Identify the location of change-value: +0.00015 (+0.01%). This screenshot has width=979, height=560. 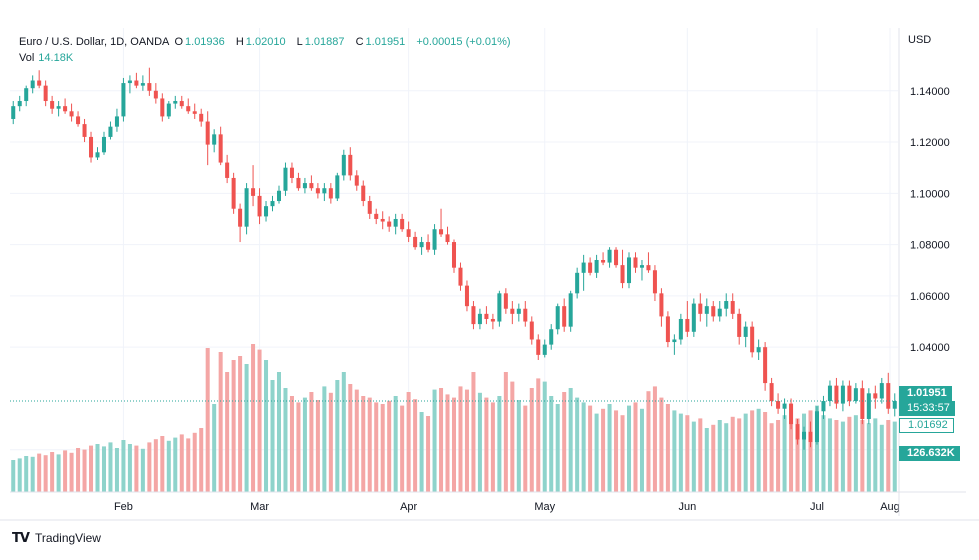
(463, 42).